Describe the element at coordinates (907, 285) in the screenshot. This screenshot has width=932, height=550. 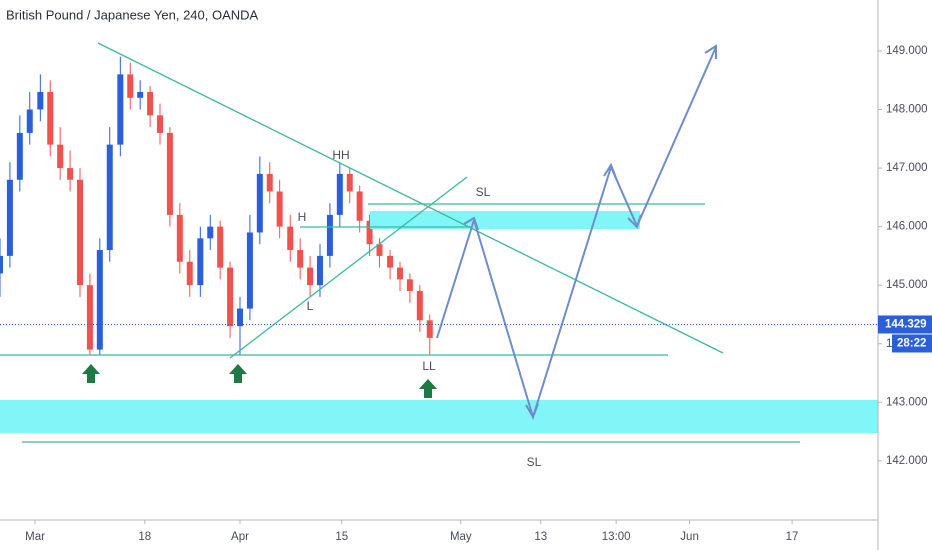
I see `y-tick-label: 145.000` at that location.